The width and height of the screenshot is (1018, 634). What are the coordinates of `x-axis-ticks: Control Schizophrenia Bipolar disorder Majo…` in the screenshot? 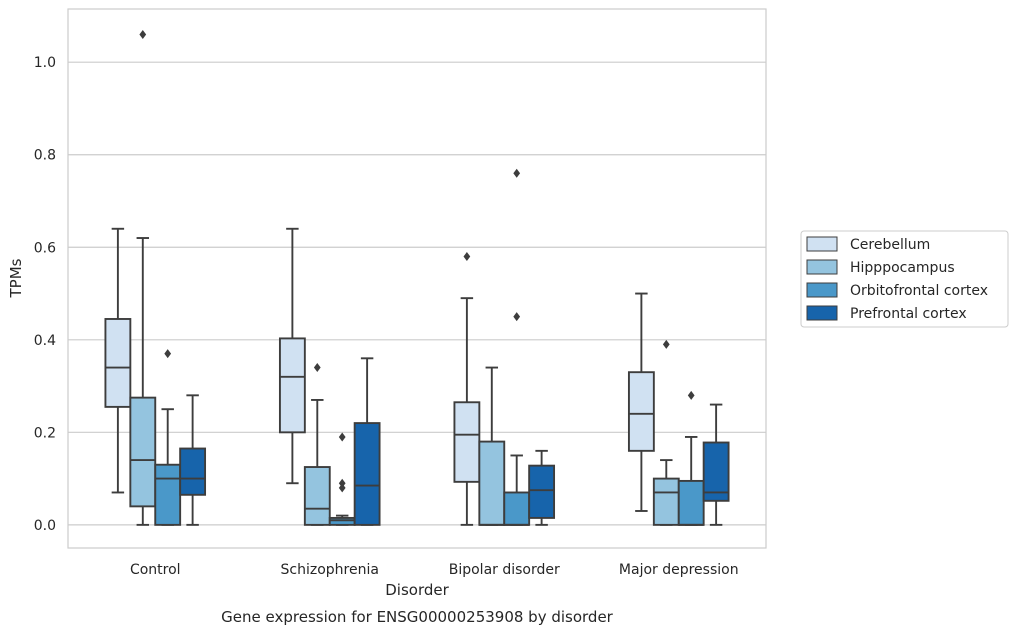 It's located at (434, 570).